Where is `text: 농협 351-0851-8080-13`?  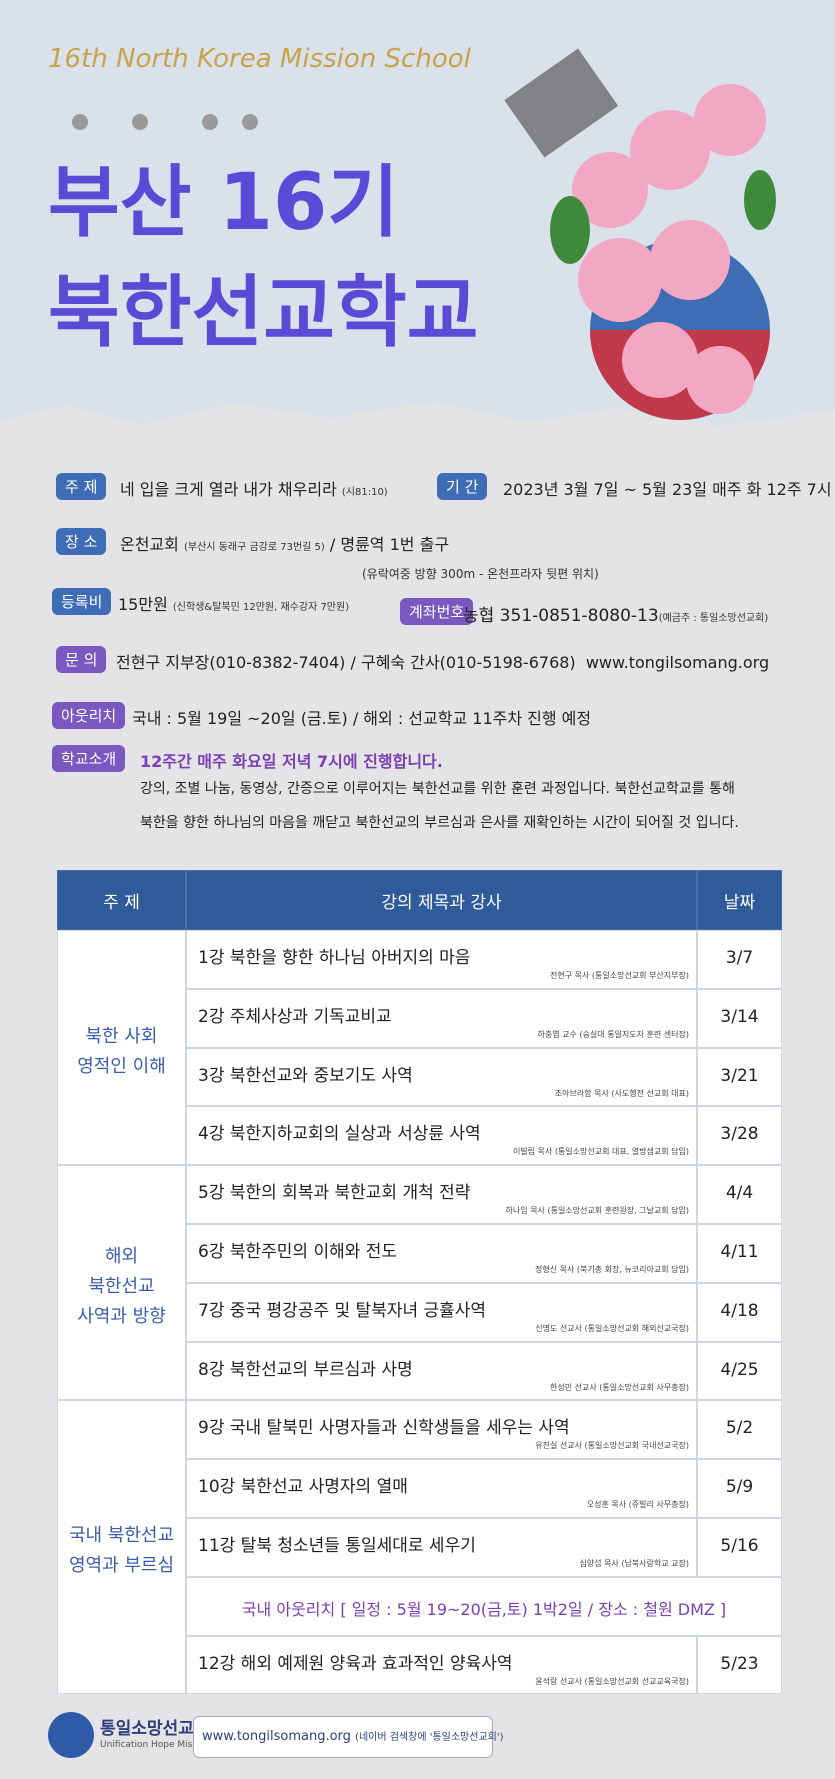
text: 농협 351-0851-8080-13 is located at coordinates (561, 616).